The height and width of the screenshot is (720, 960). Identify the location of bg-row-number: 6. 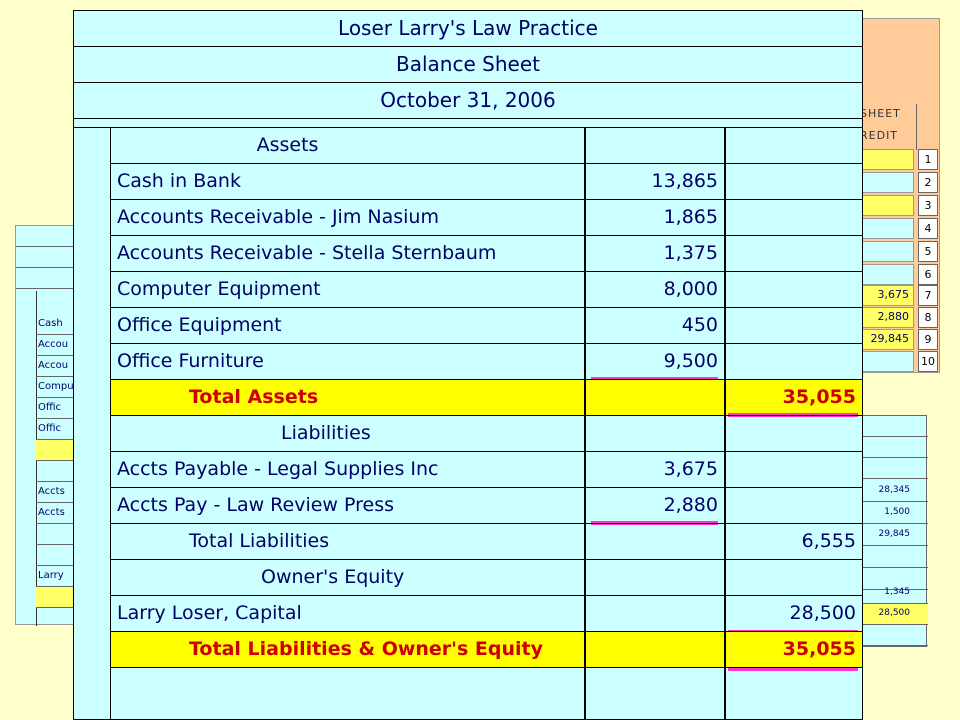
(928, 274).